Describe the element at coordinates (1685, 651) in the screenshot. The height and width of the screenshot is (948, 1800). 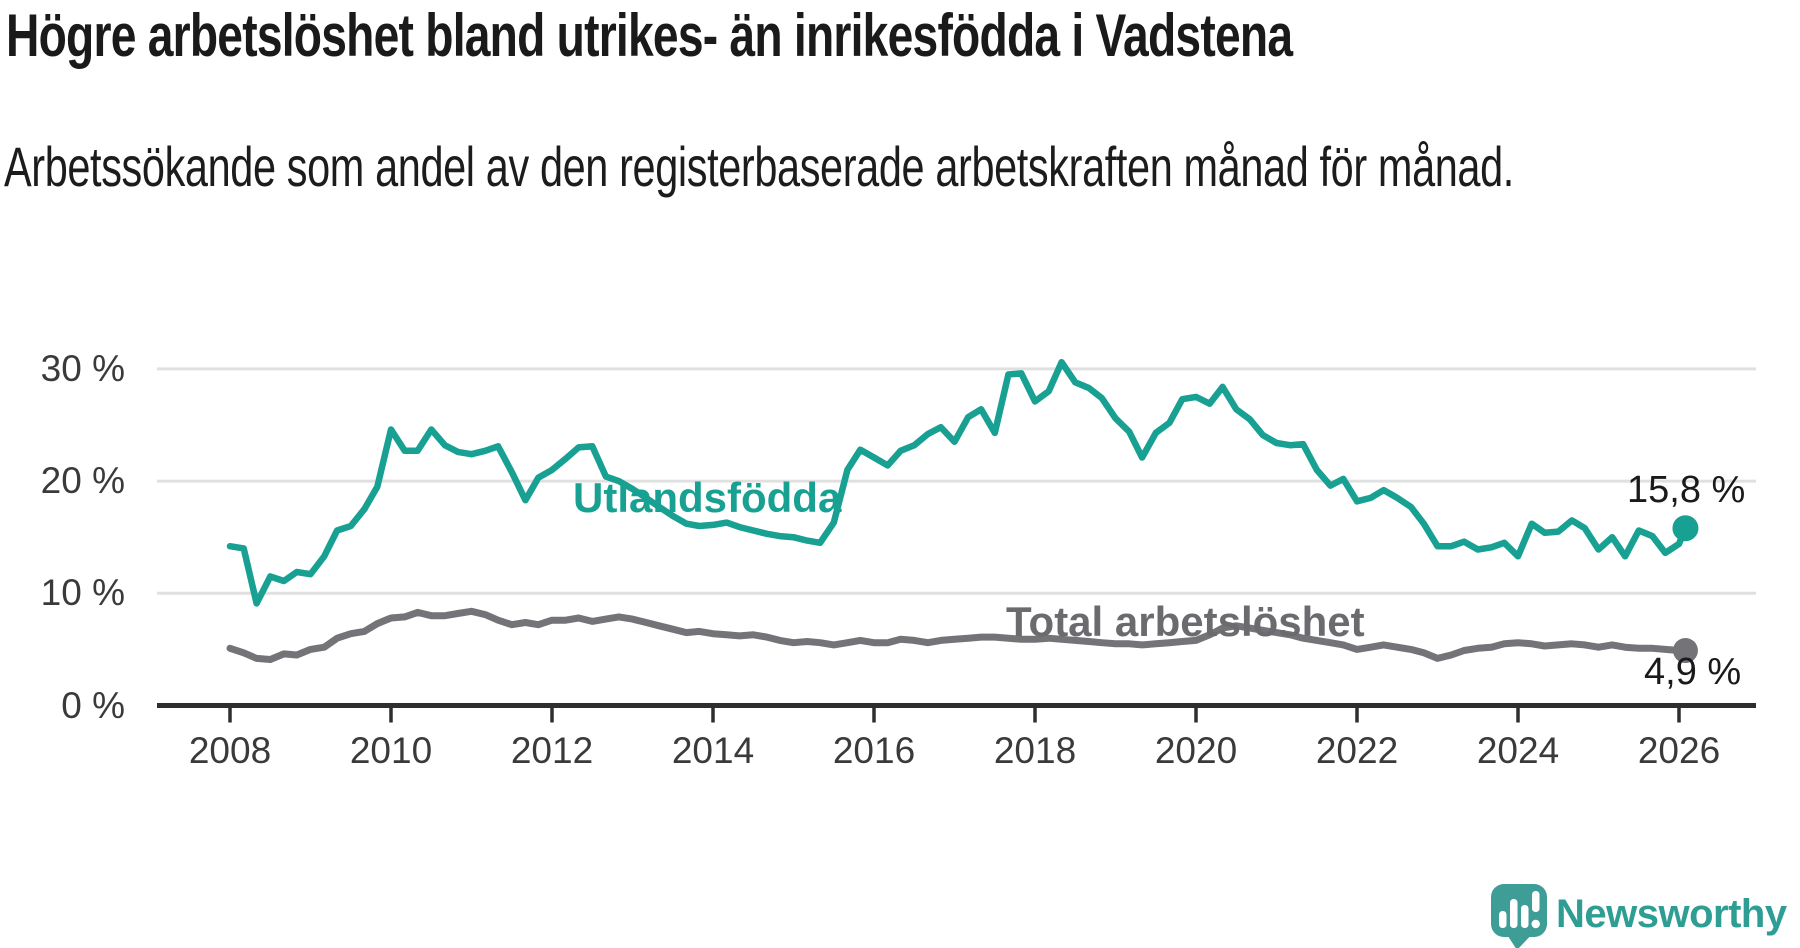
I see `end-dot-total` at that location.